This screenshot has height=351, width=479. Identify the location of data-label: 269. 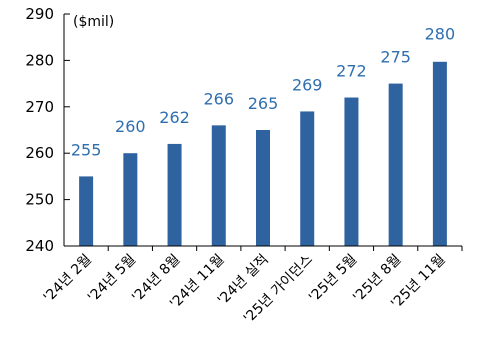
(307, 84).